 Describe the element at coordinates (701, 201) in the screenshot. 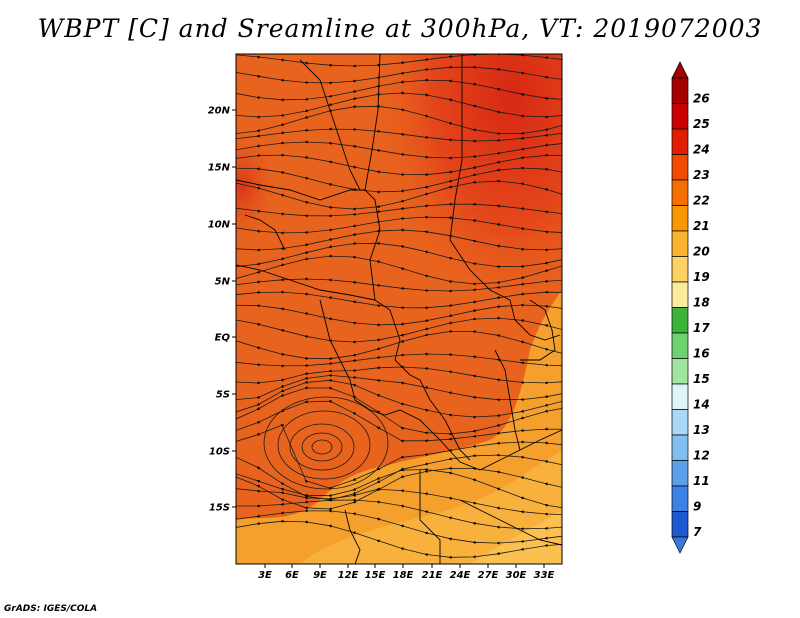

I see `colorbar-label: 22` at that location.